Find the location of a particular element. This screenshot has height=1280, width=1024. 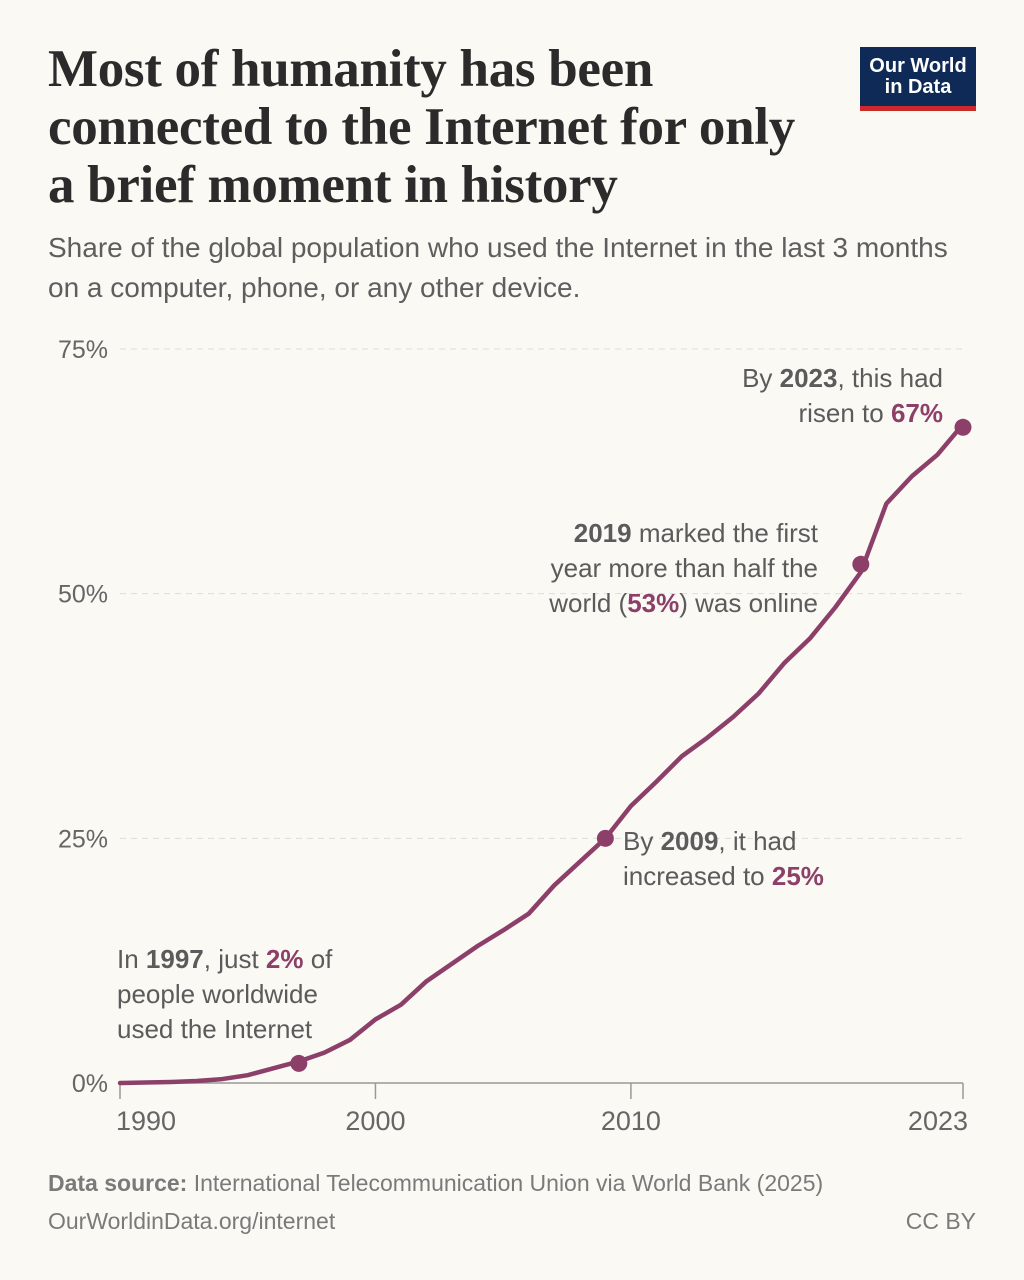

annotation-text: 25% is located at coordinates (798, 876).